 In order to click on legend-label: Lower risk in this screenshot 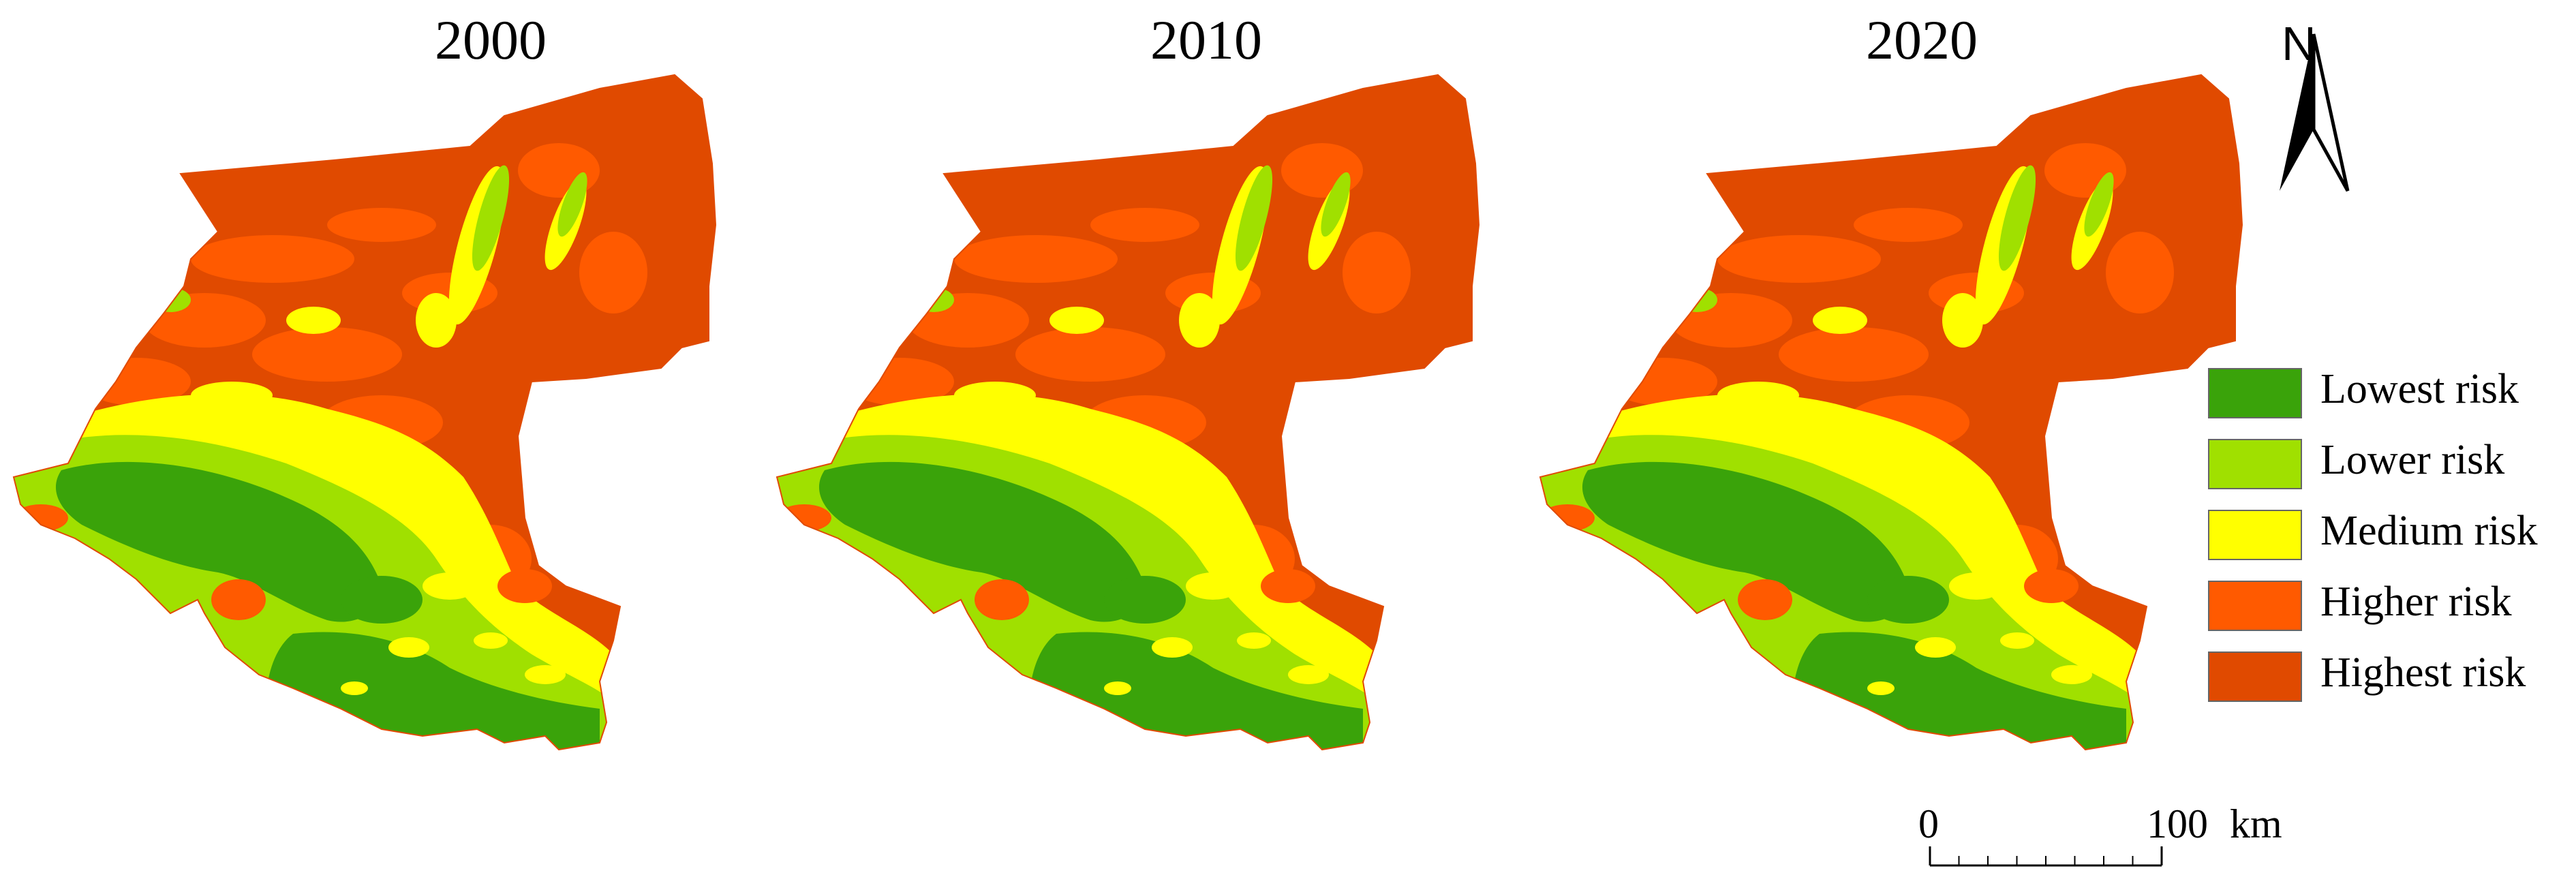, I will do `click(2412, 460)`.